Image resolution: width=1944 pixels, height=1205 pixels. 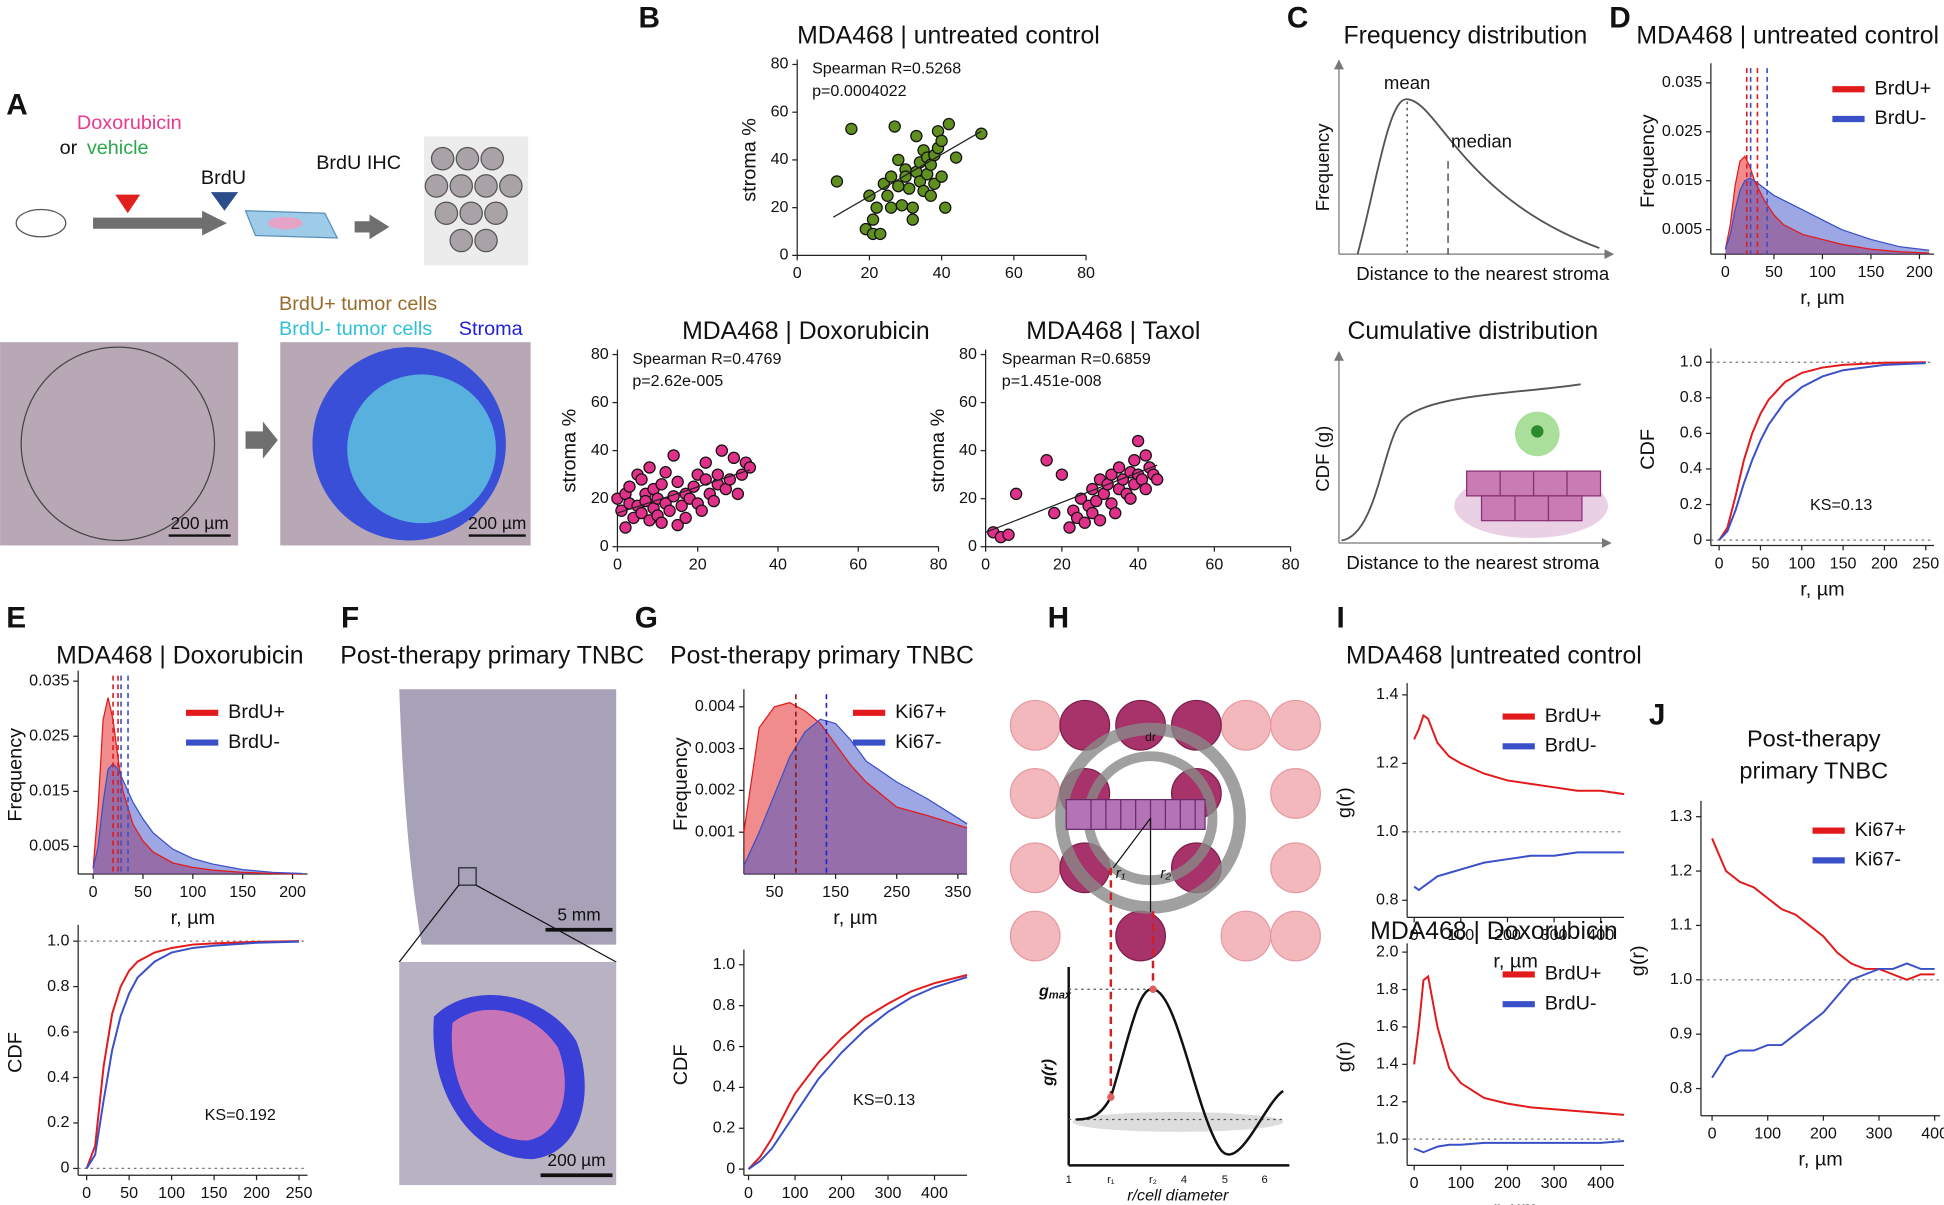 What do you see at coordinates (16, 618) in the screenshot?
I see `panel-letter: E` at bounding box center [16, 618].